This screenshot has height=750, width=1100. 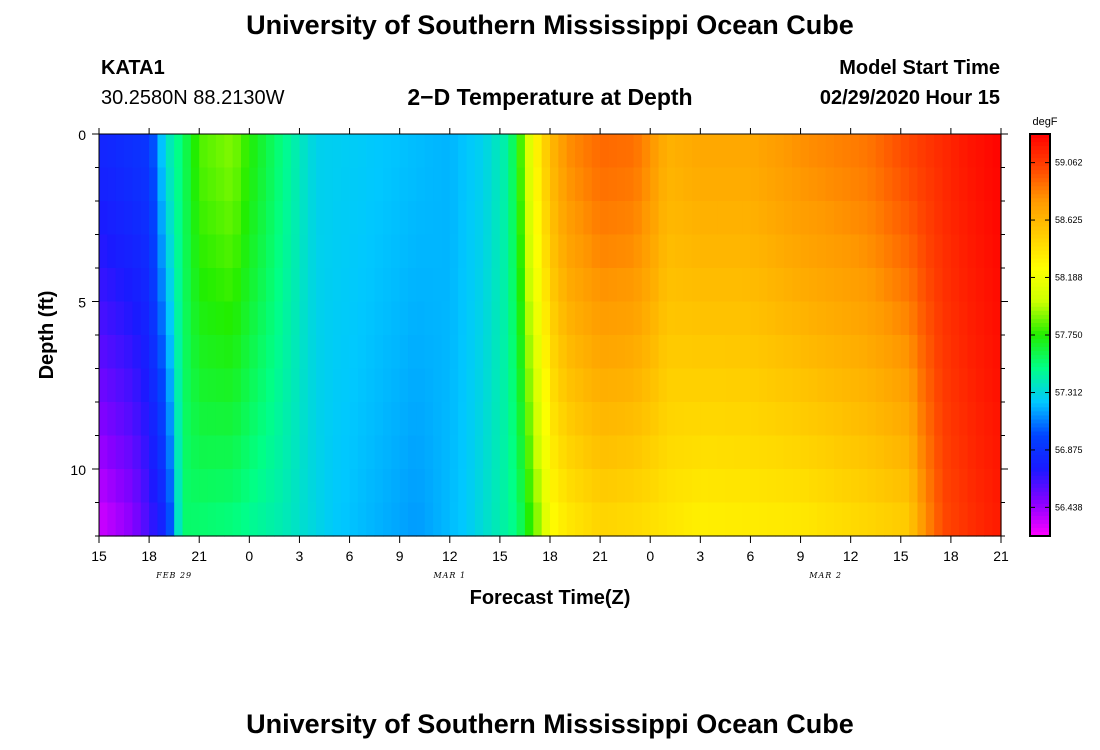 What do you see at coordinates (149, 556) in the screenshot?
I see `x-tick-label: 18` at bounding box center [149, 556].